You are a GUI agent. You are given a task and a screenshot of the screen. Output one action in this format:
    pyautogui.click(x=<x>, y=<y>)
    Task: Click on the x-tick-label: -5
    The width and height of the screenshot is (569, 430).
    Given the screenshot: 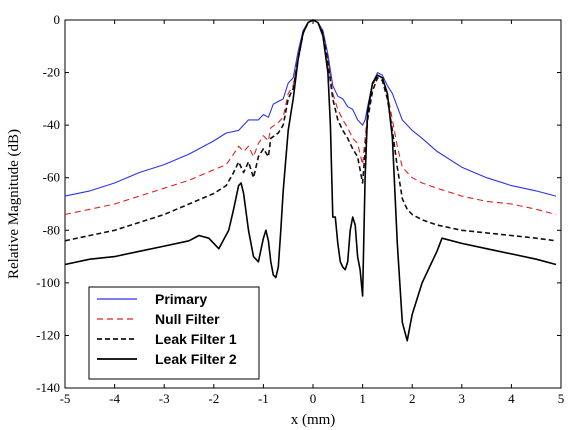 What is the action you would take?
    pyautogui.click(x=65, y=398)
    